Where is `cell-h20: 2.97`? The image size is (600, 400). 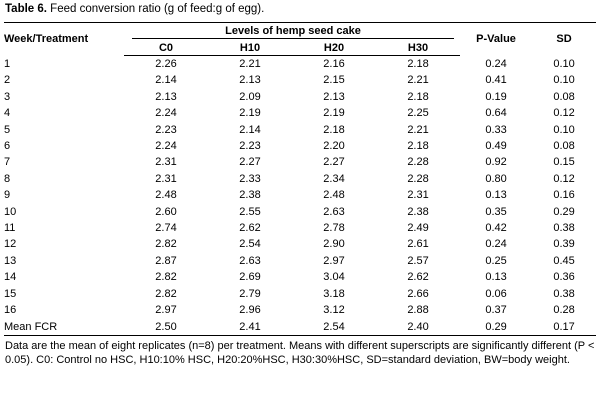 cell-h20: 2.97 is located at coordinates (334, 260).